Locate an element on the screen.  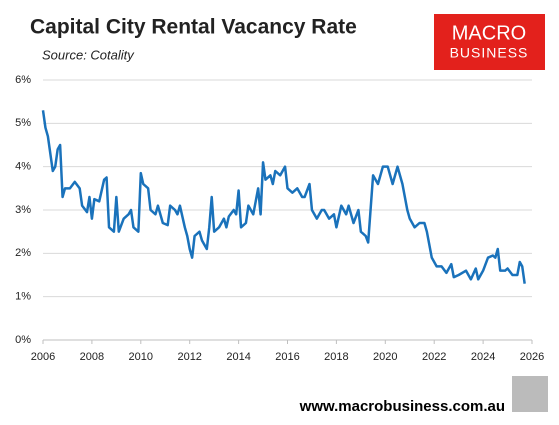
x-tick-label: 2016 is located at coordinates (287, 357).